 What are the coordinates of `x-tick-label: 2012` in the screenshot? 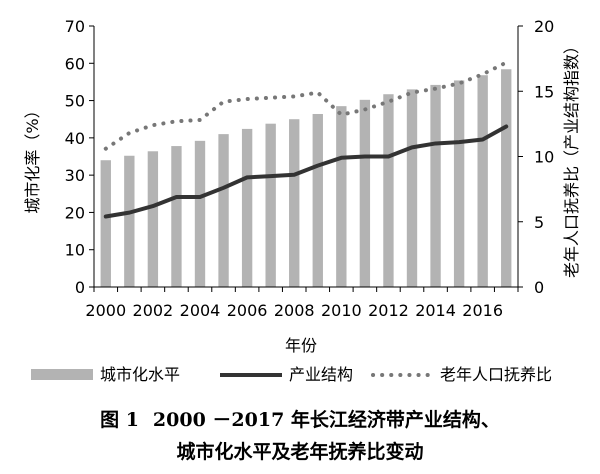 It's located at (388, 310).